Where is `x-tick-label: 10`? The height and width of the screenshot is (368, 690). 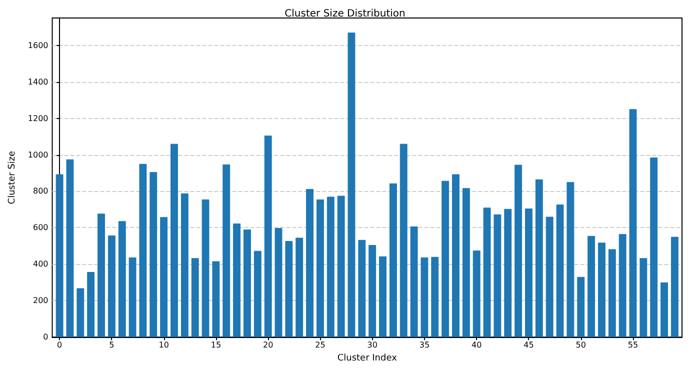
x-tick-label: 10 is located at coordinates (163, 345).